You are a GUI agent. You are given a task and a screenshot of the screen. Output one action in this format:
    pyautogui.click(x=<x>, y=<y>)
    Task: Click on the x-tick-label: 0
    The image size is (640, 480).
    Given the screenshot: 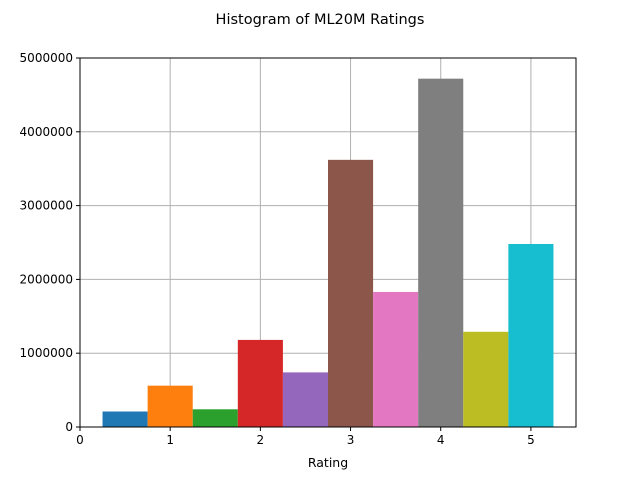 What is the action you would take?
    pyautogui.click(x=80, y=440)
    